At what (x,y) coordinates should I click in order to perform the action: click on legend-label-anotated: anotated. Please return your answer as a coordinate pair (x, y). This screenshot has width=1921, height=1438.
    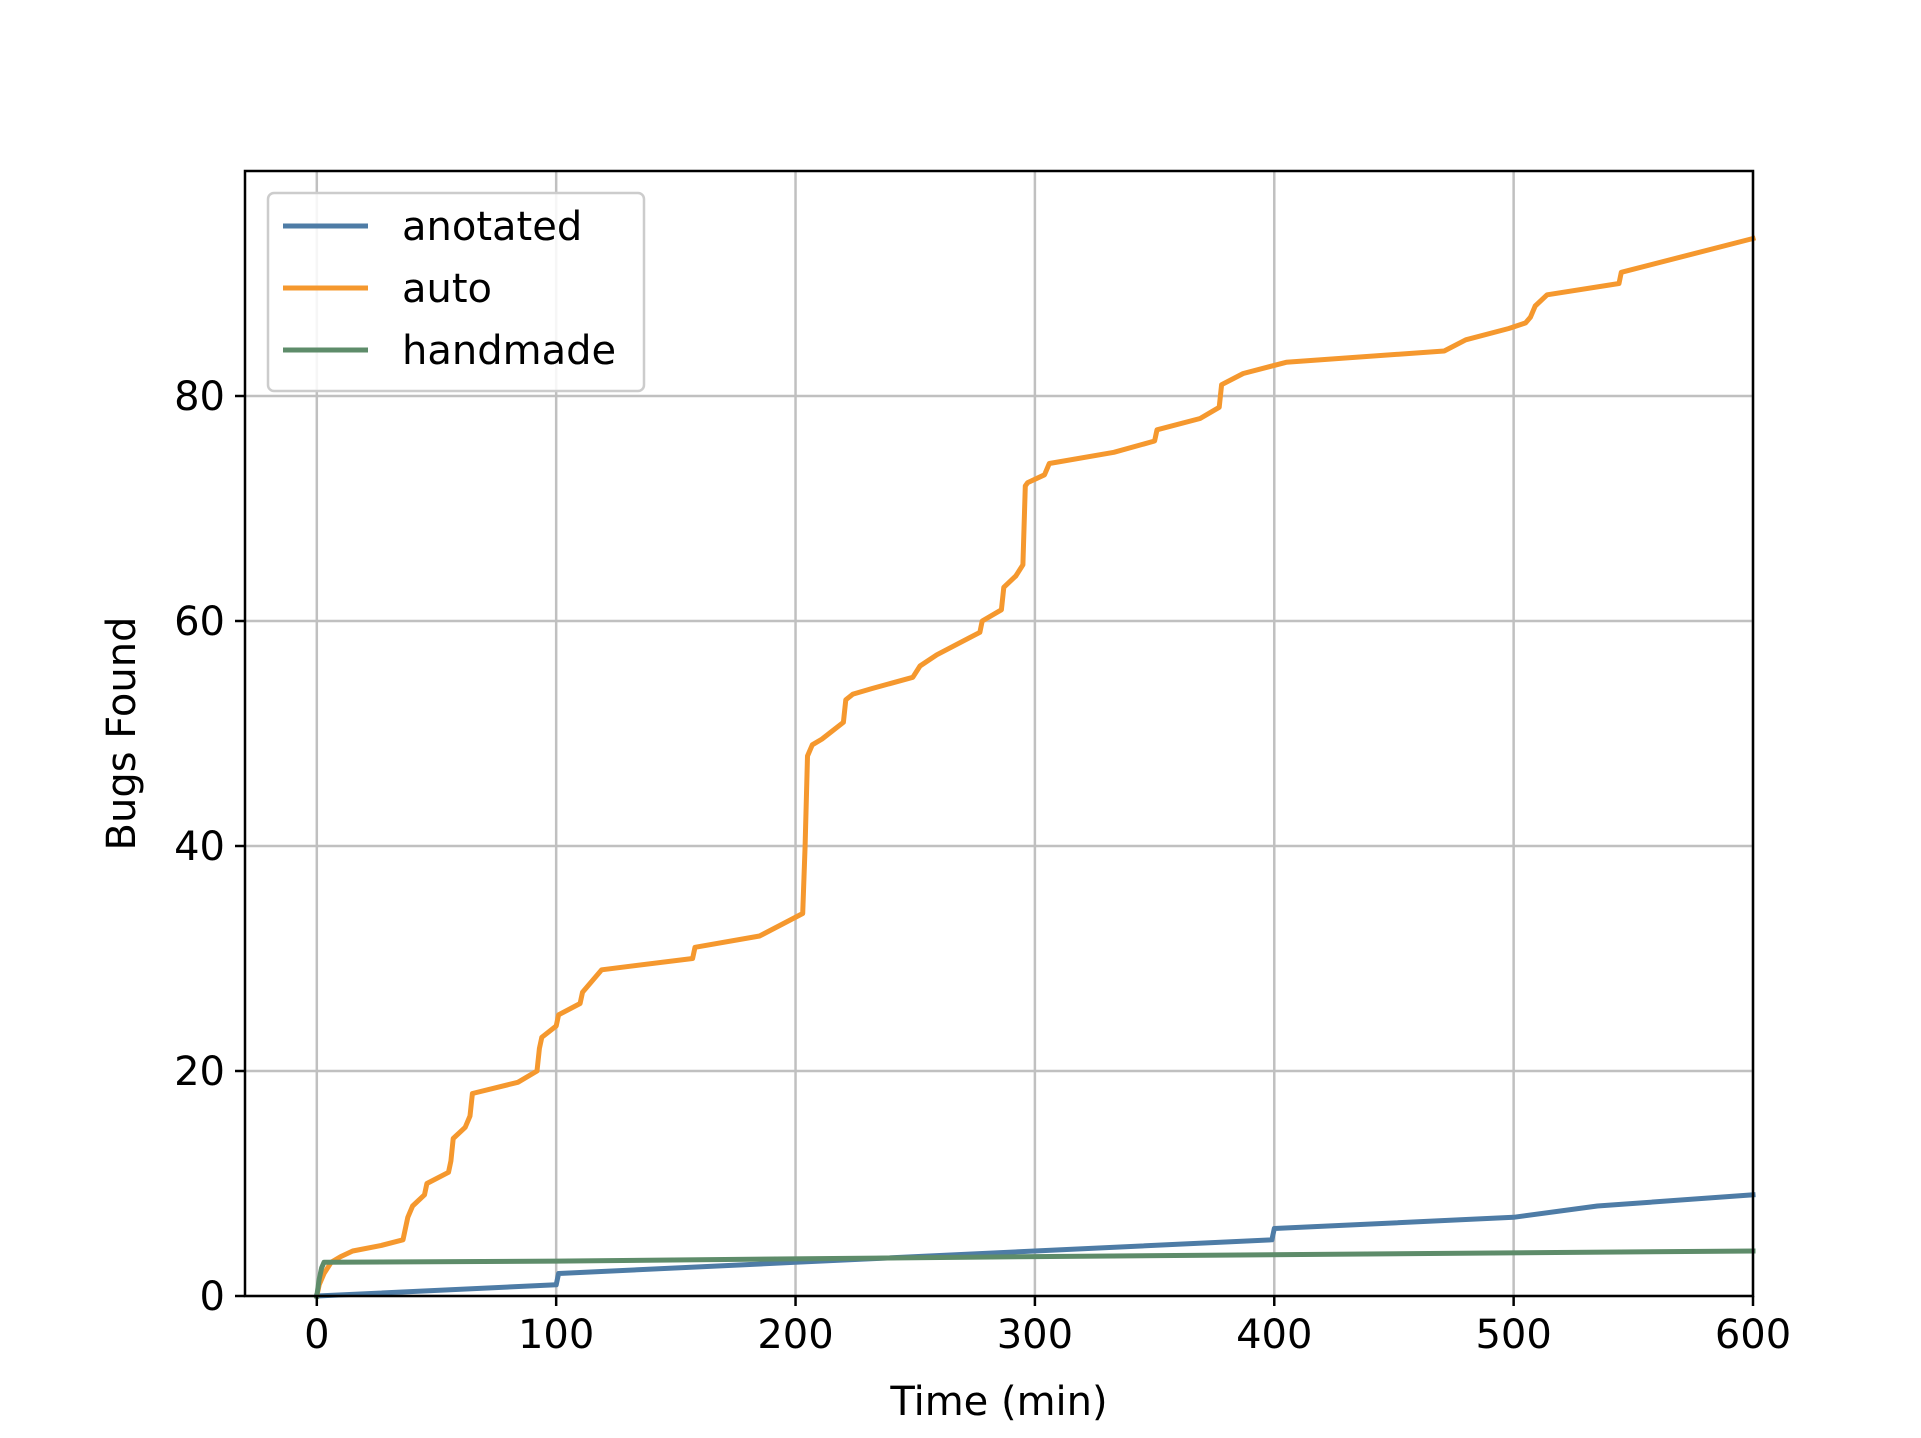
    Looking at the image, I should click on (492, 227).